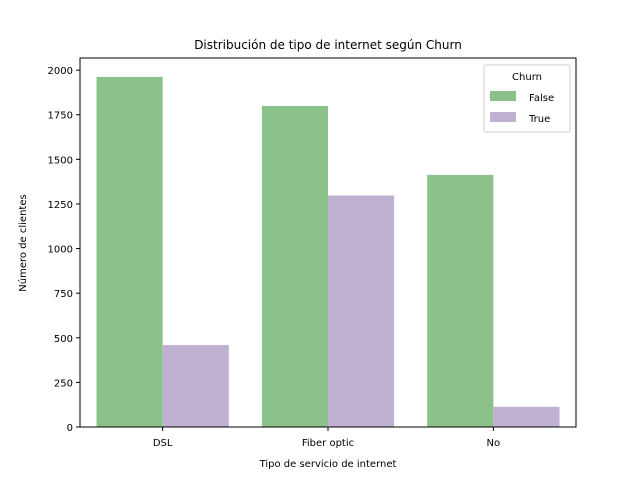  What do you see at coordinates (63, 339) in the screenshot?
I see `y-tick-label: 500` at bounding box center [63, 339].